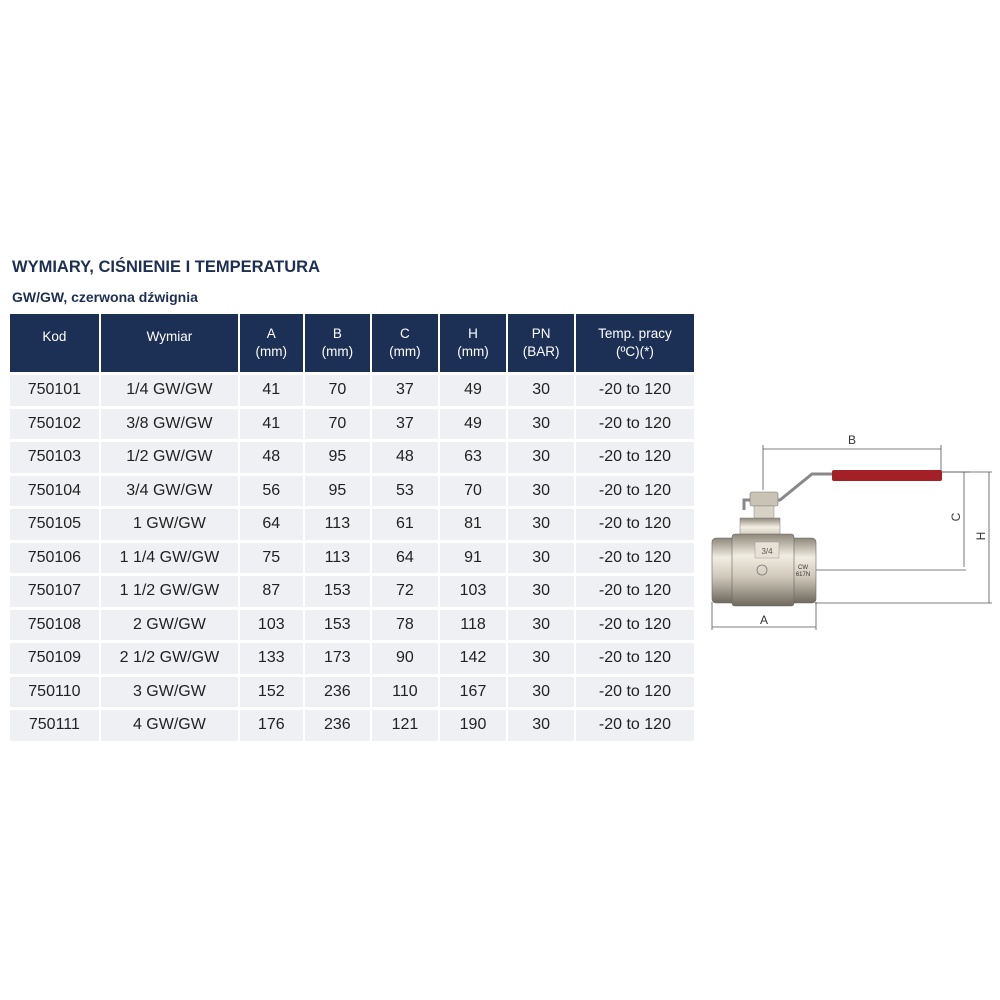  I want to click on table-cell: 152, so click(271, 691).